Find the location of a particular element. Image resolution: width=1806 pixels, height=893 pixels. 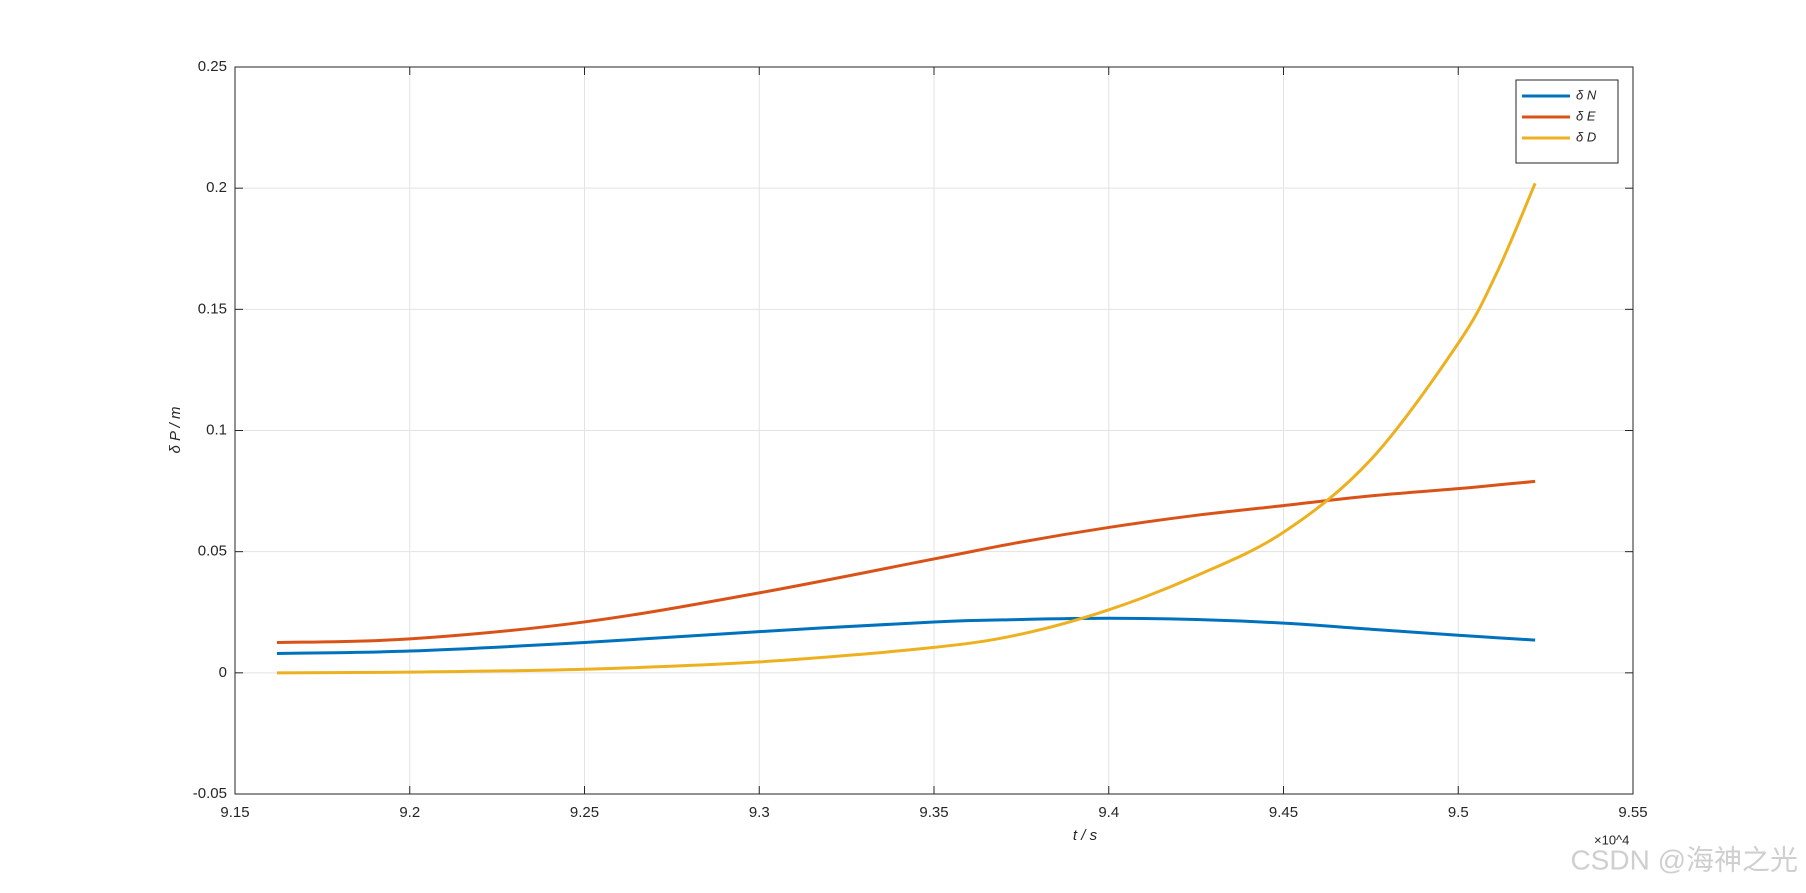

y-tick-label: 0 is located at coordinates (223, 672).